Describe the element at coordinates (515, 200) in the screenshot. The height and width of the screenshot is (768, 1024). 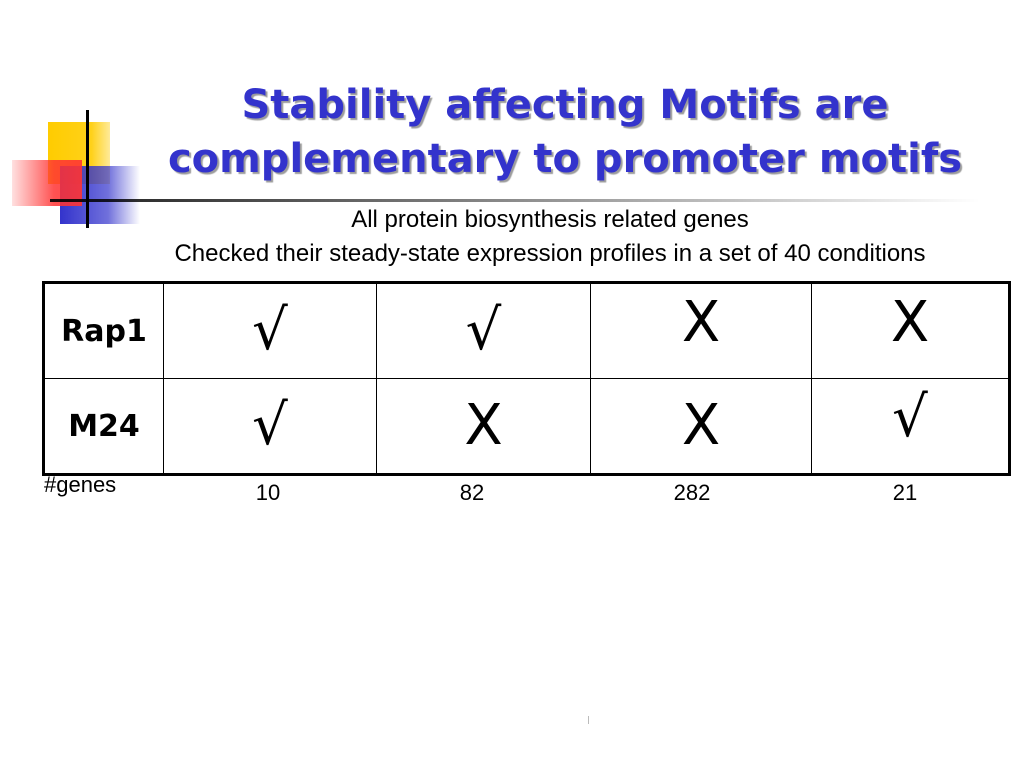
I see `horizontal-rule` at that location.